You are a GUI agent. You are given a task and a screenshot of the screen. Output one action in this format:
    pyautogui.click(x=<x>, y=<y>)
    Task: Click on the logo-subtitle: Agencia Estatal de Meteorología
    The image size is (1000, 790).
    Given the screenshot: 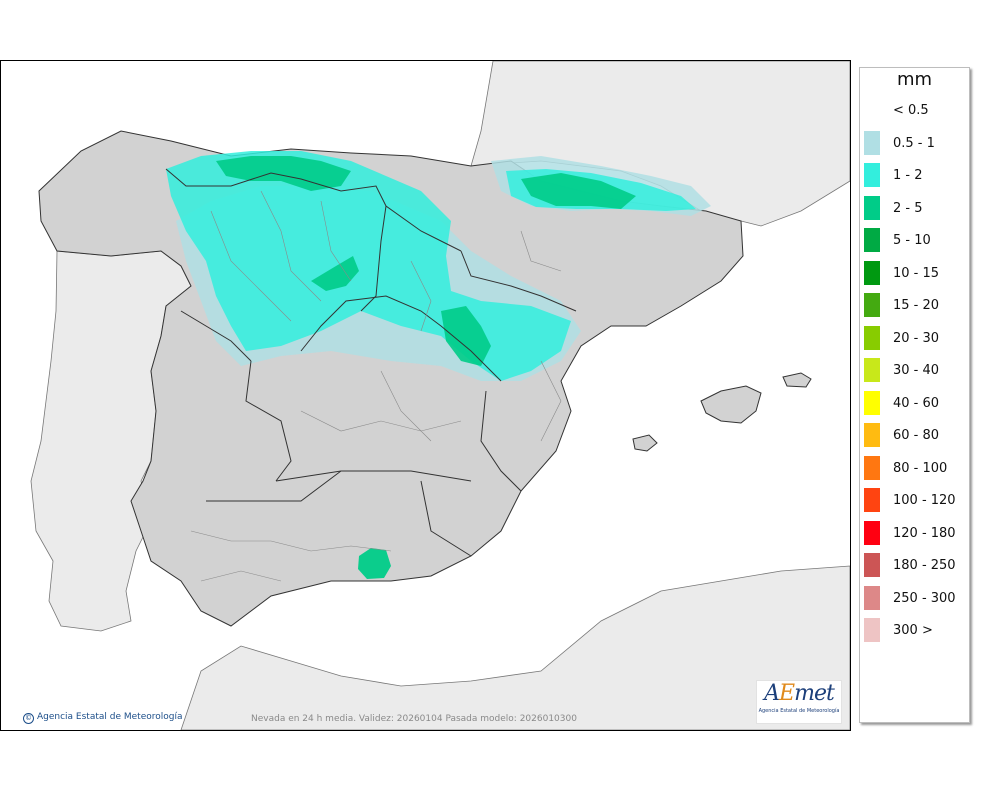 What is the action you would take?
    pyautogui.click(x=799, y=711)
    